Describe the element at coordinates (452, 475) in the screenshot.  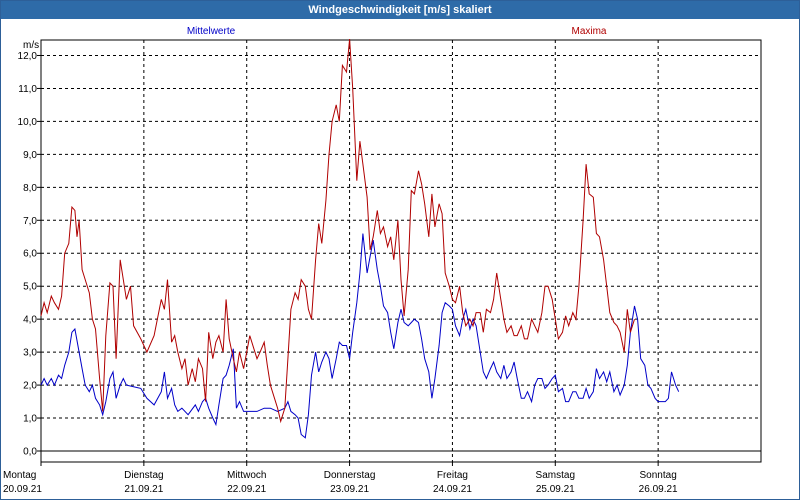
I see `x-tick-day: Freitag` at that location.